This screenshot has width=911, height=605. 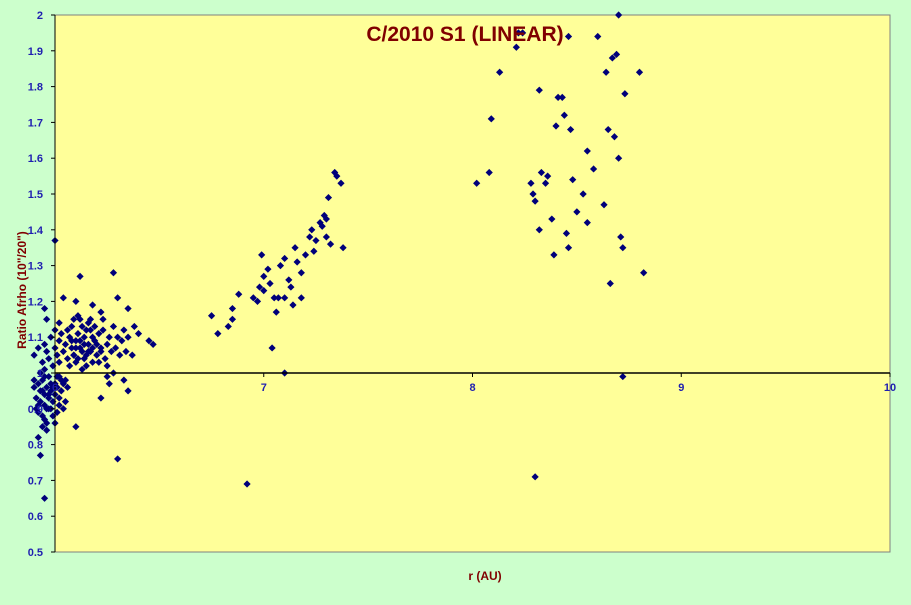 I want to click on y-tick-label: 1.5, so click(x=35, y=195).